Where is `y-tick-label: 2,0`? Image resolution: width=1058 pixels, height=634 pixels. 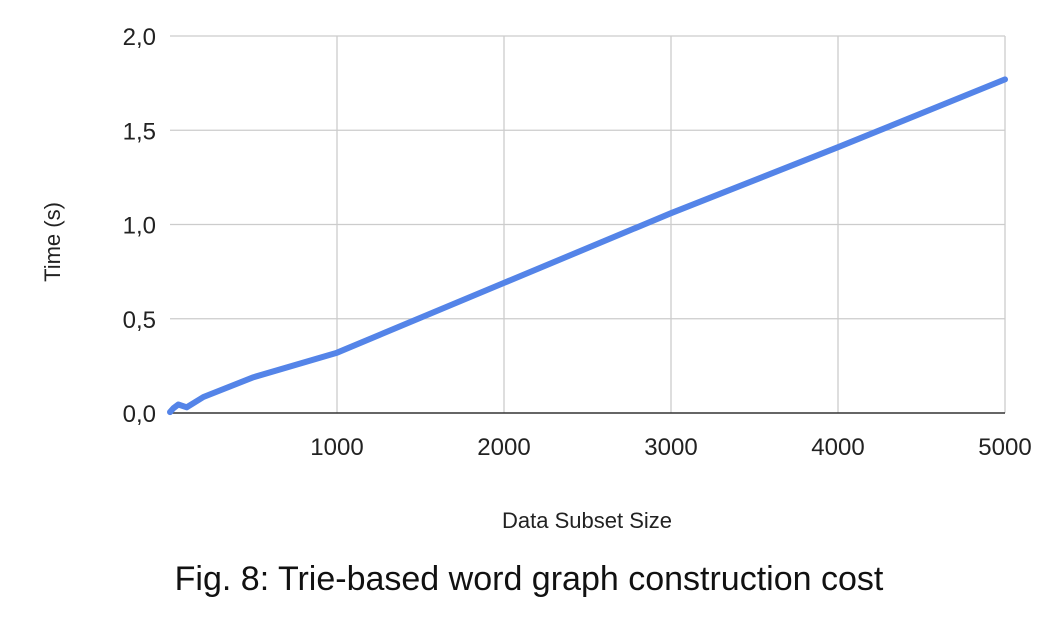 y-tick-label: 2,0 is located at coordinates (139, 37).